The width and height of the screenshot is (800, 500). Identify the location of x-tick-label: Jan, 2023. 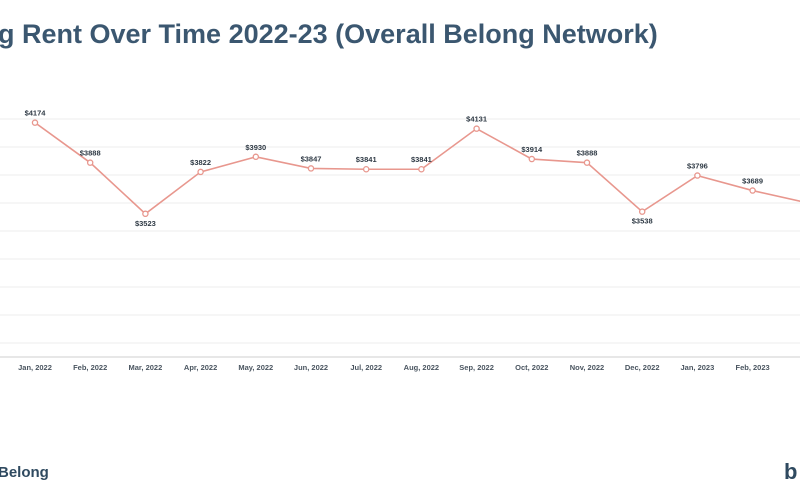
(698, 367).